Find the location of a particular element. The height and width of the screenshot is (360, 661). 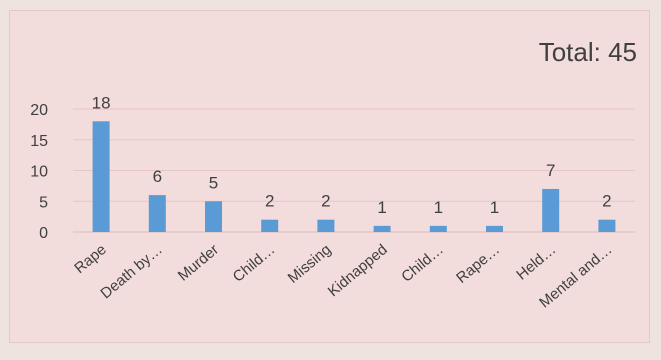

y-tick-label-0: 0 is located at coordinates (43, 233).